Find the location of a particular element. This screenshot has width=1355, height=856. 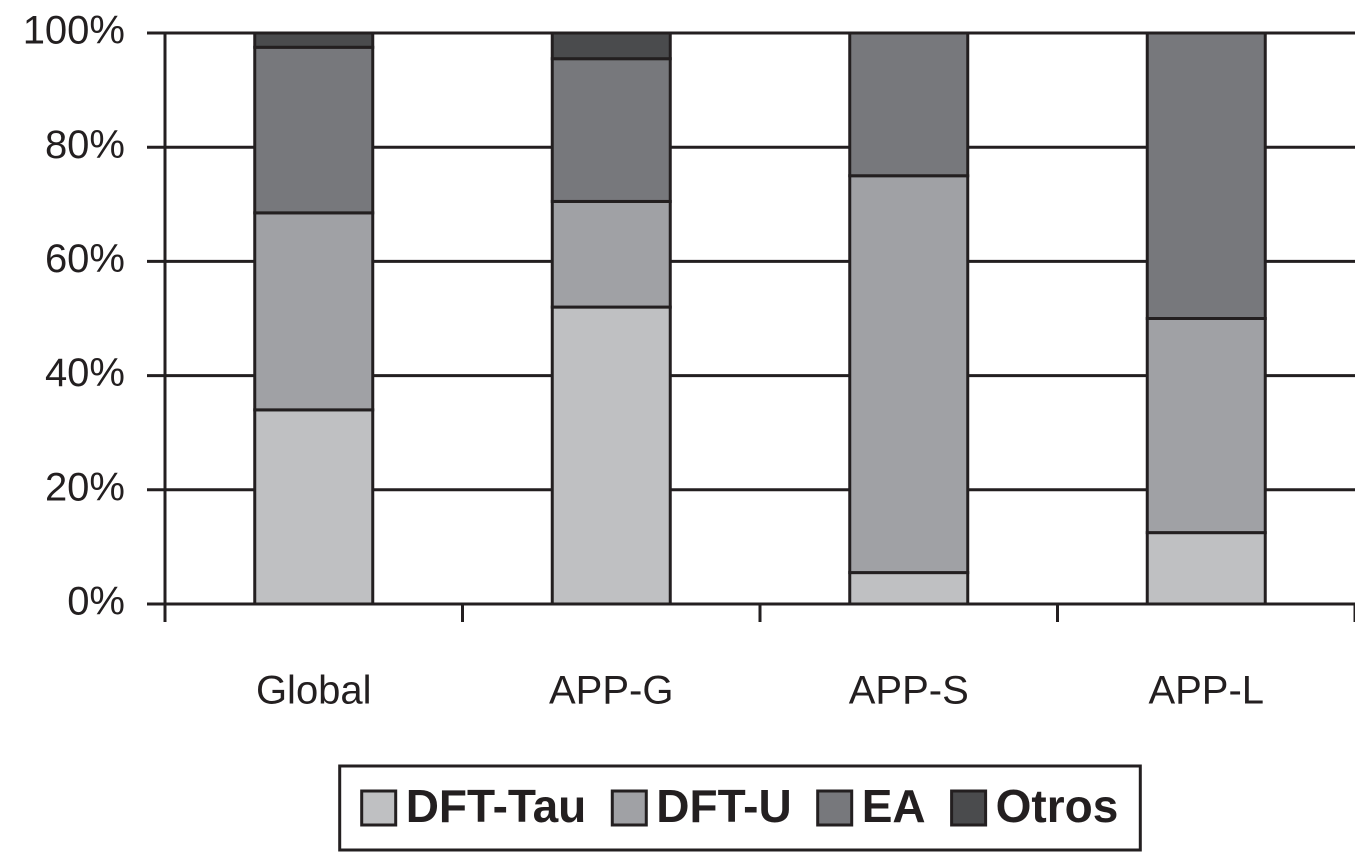

legend-label: DFT-U is located at coordinates (723, 806).